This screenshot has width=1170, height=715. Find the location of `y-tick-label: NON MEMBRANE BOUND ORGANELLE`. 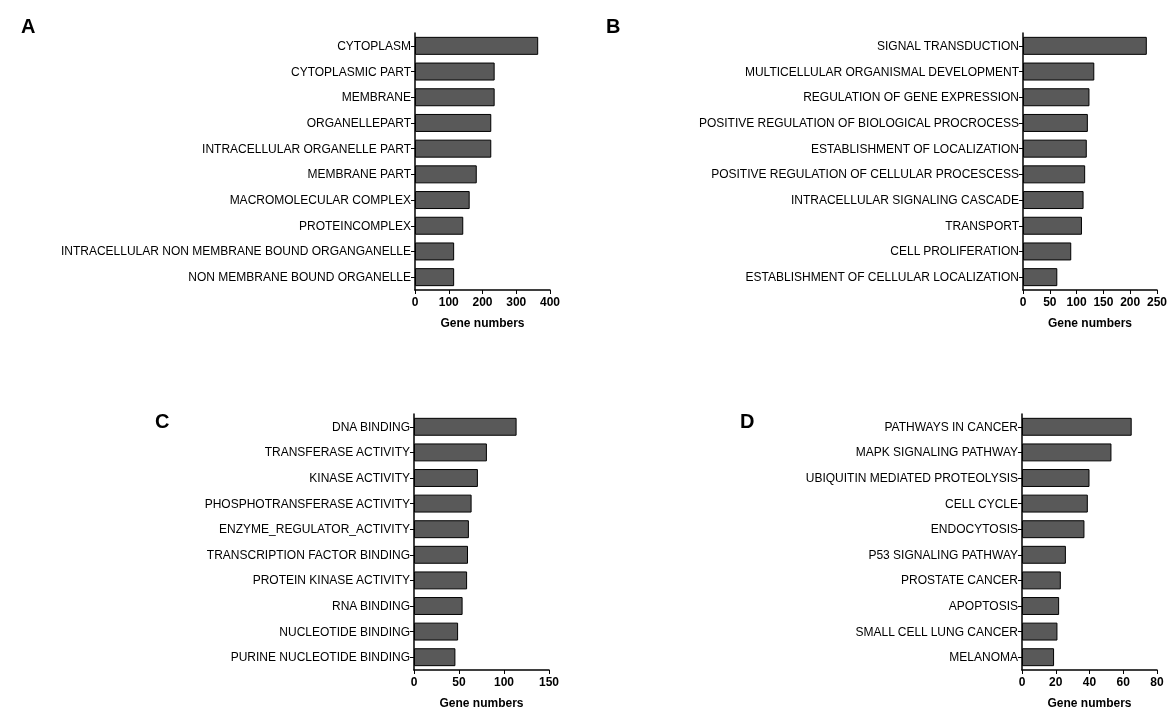

y-tick-label: NON MEMBRANE BOUND ORGANELLE is located at coordinates (299, 277).